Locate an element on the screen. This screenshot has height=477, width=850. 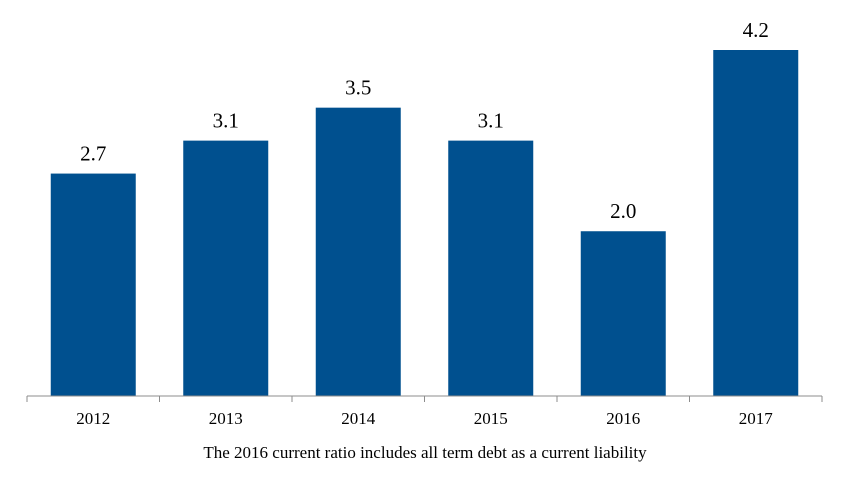
value-label-2013: 3.1 is located at coordinates (226, 121).